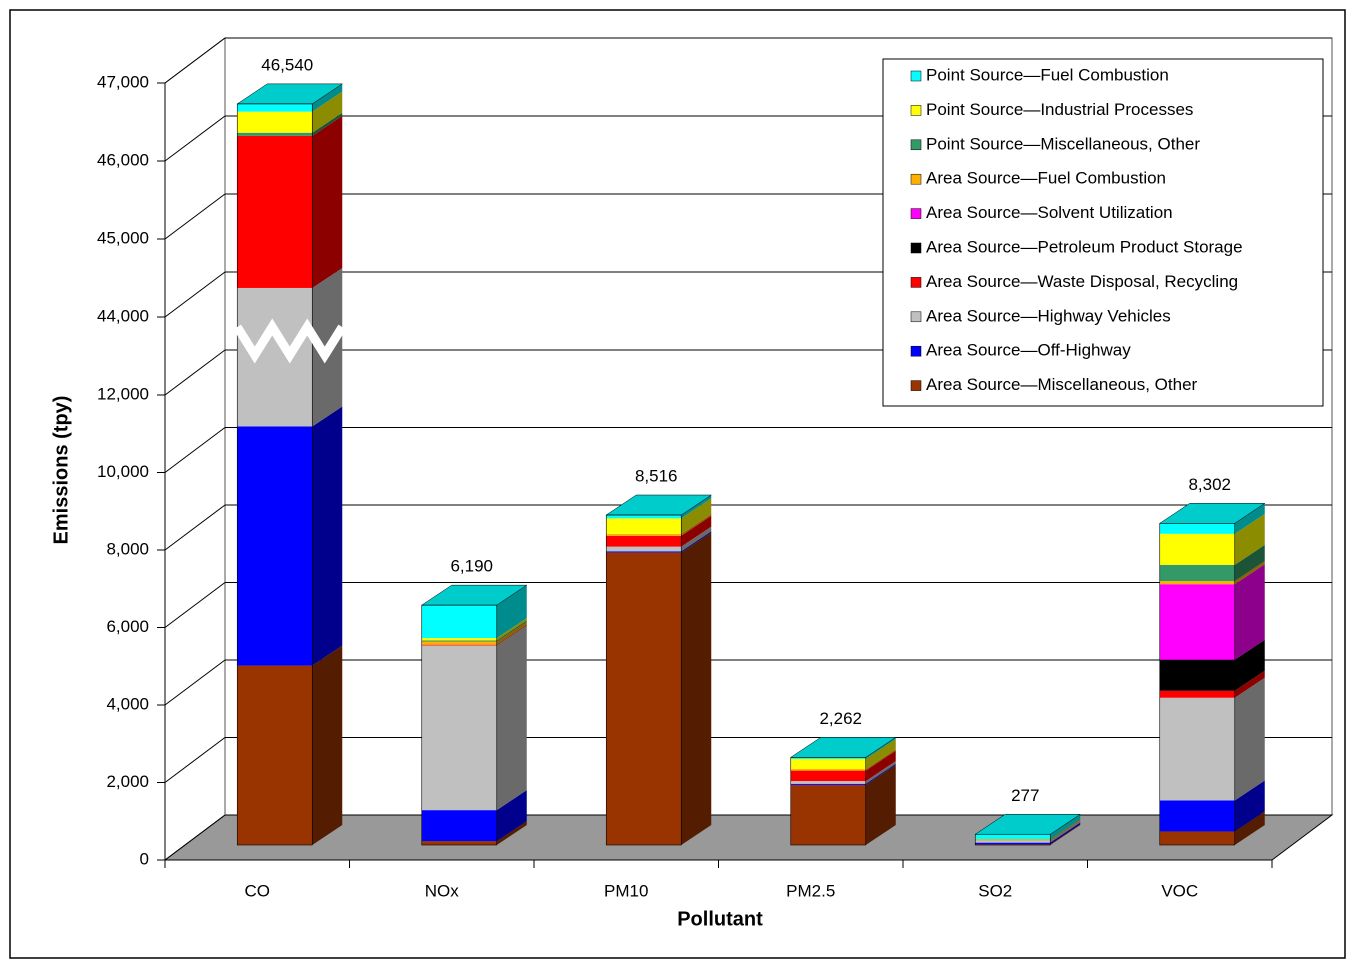 This screenshot has height=966, width=1355. Describe the element at coordinates (258, 890) in the screenshot. I see `x-tick-label: CO` at that location.